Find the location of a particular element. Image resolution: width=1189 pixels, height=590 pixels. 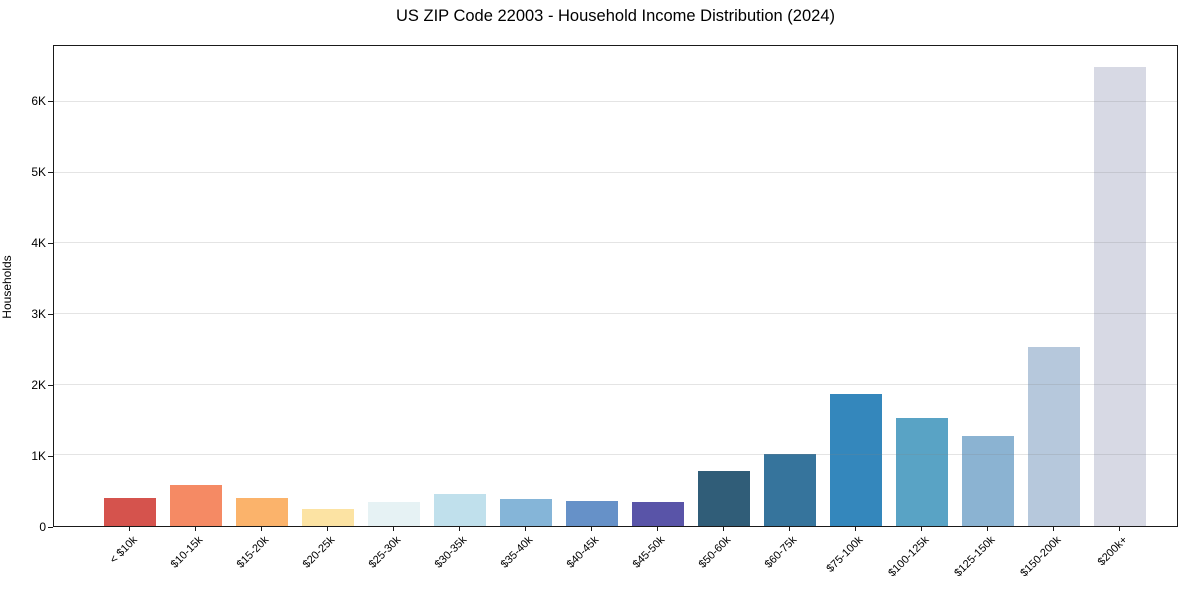

bar-100-125k is located at coordinates (922, 471).